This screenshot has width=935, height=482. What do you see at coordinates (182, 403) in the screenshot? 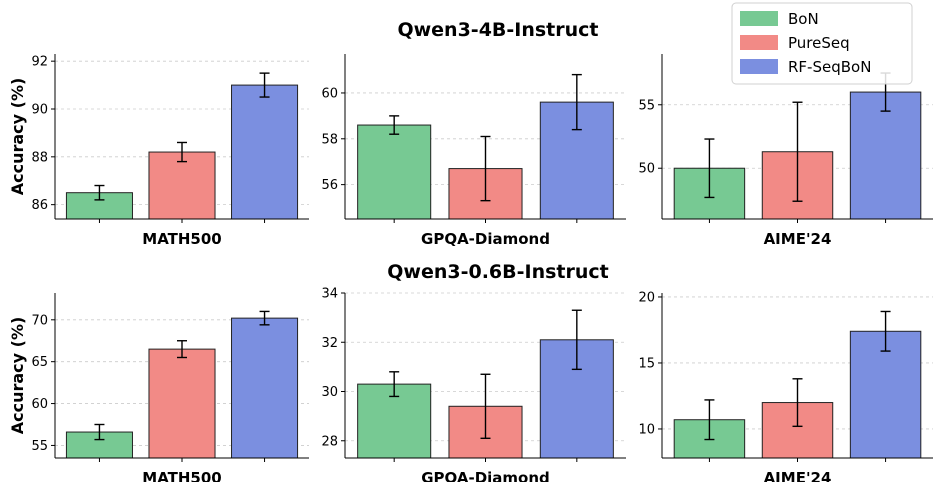
I see `bar-pureseq` at bounding box center [182, 403].